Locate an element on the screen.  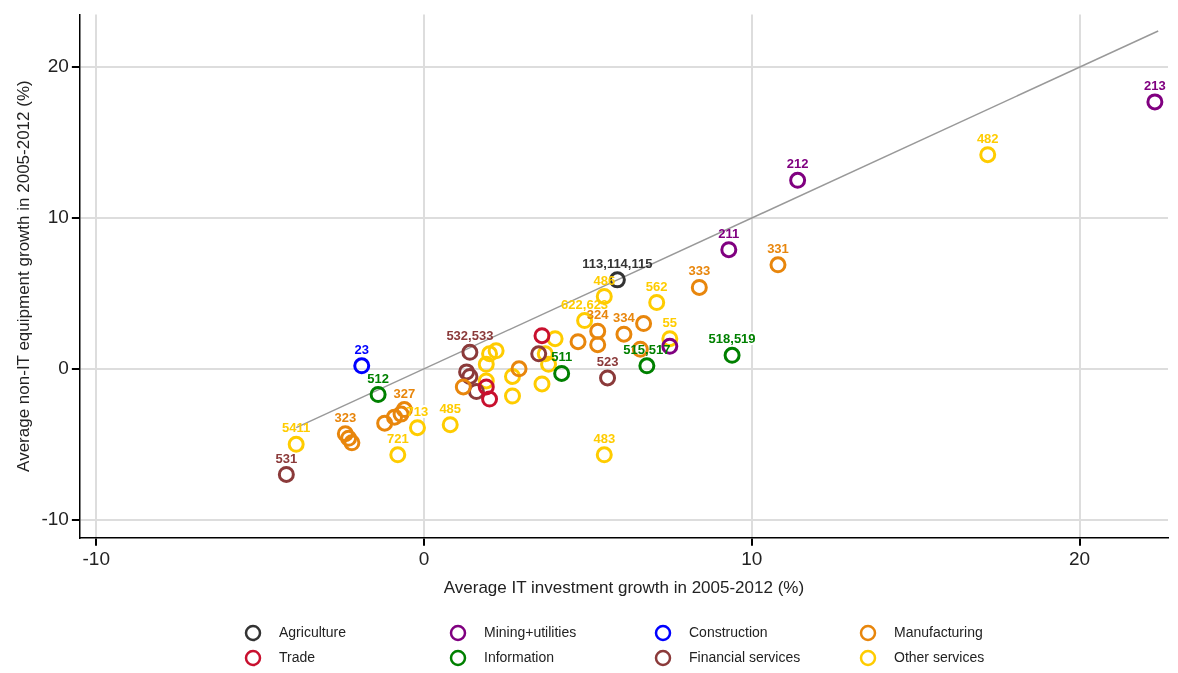
annotation: 113,114,115 is located at coordinates (617, 263).